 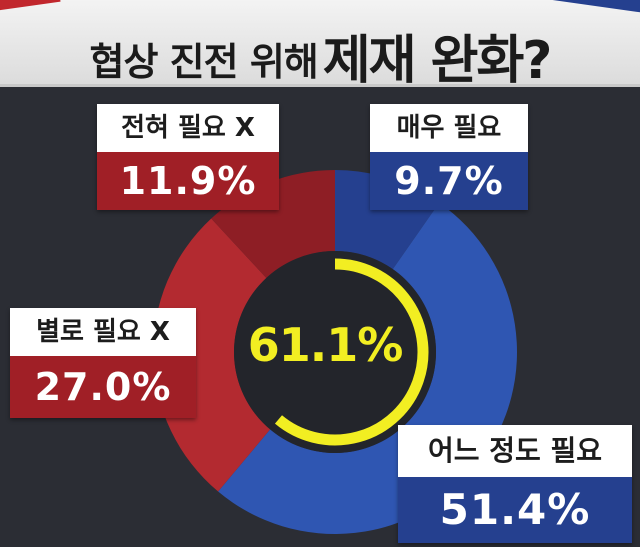 What do you see at coordinates (515, 510) in the screenshot?
I see `data-label-somewhat-needed: 51.4%` at bounding box center [515, 510].